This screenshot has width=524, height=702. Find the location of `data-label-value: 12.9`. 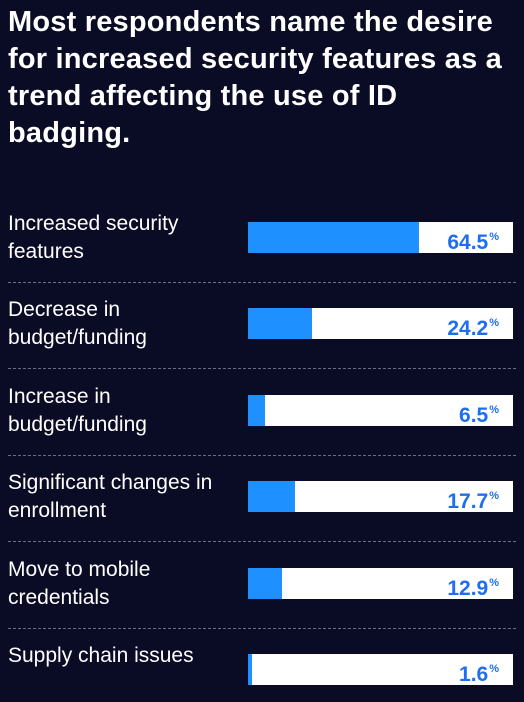

data-label-value: 12.9 is located at coordinates (468, 588).